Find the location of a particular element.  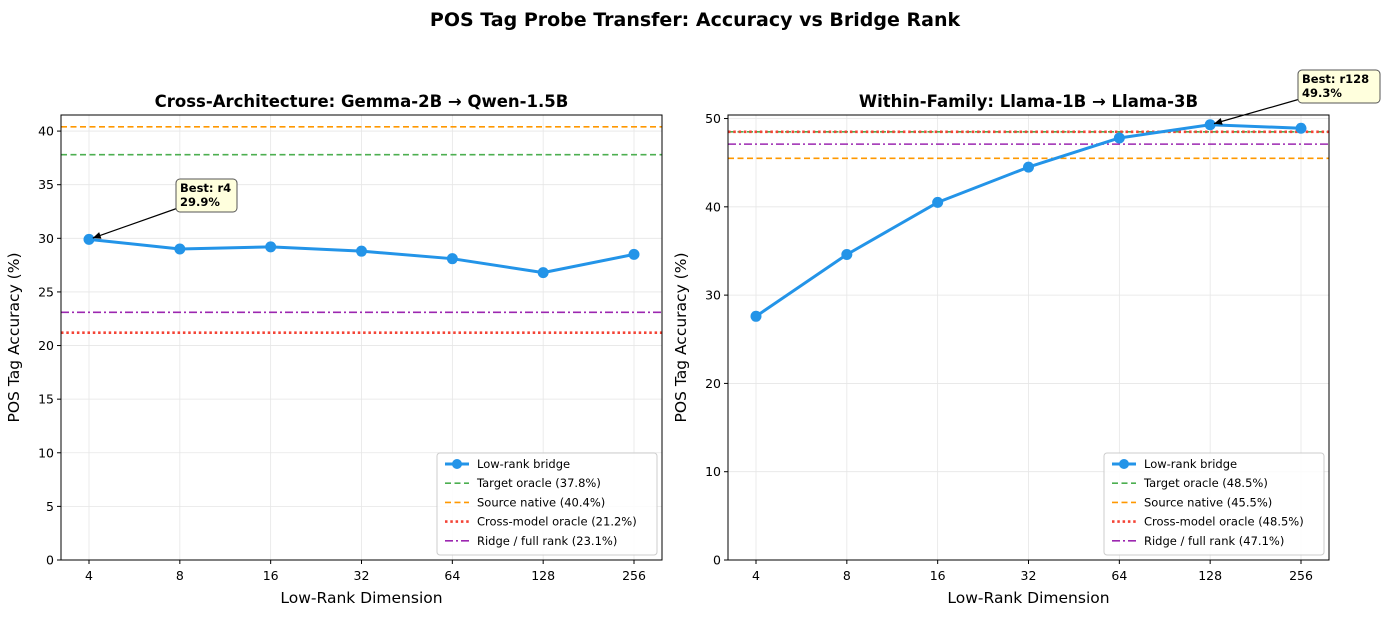

legend-entry-label: Cross-model oracle (48.5%) is located at coordinates (1224, 522).